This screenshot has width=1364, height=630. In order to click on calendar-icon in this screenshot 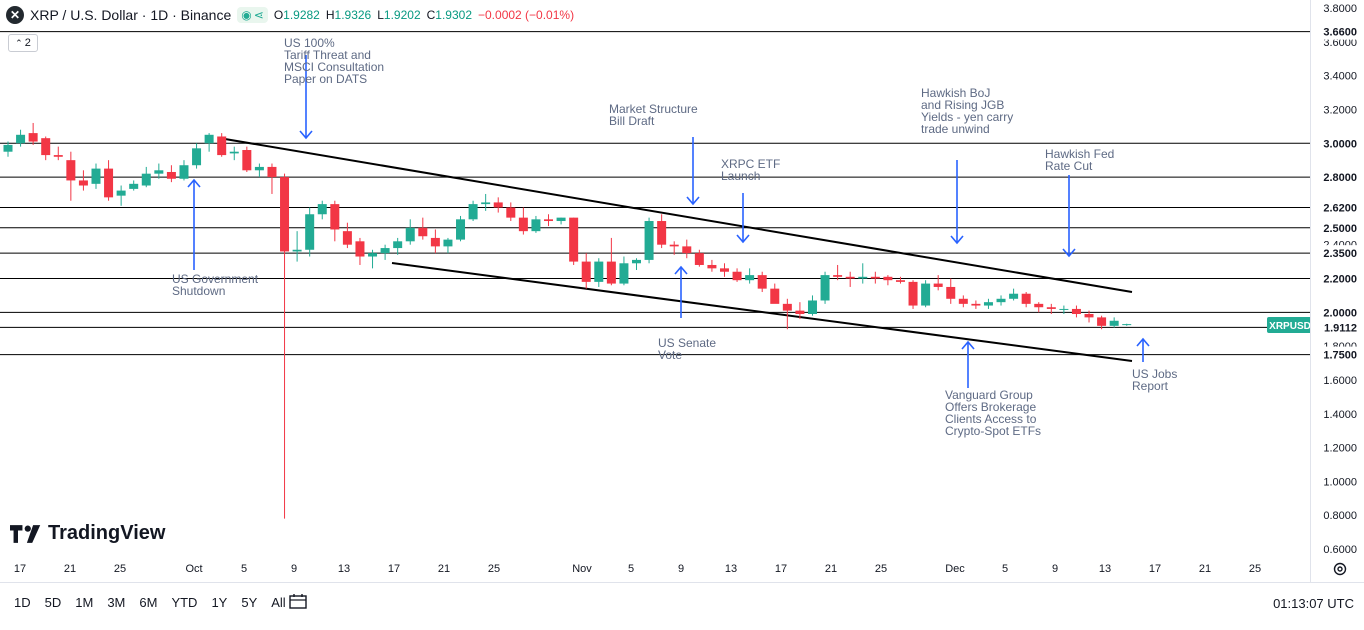, I will do `click(298, 601)`.